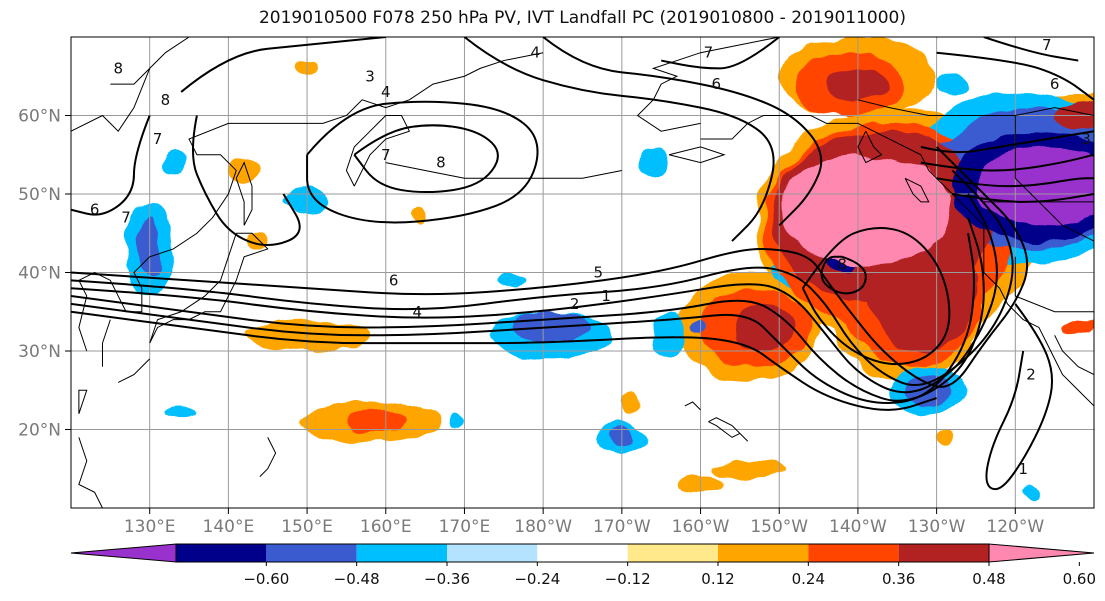 The image size is (1105, 601). Describe the element at coordinates (266, 579) in the screenshot. I see `colorbar-label: −0.60` at that location.